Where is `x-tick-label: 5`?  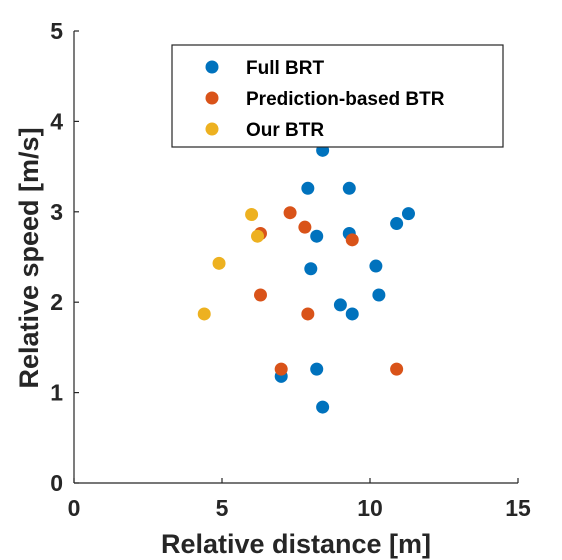 x-tick-label: 5 is located at coordinates (222, 508).